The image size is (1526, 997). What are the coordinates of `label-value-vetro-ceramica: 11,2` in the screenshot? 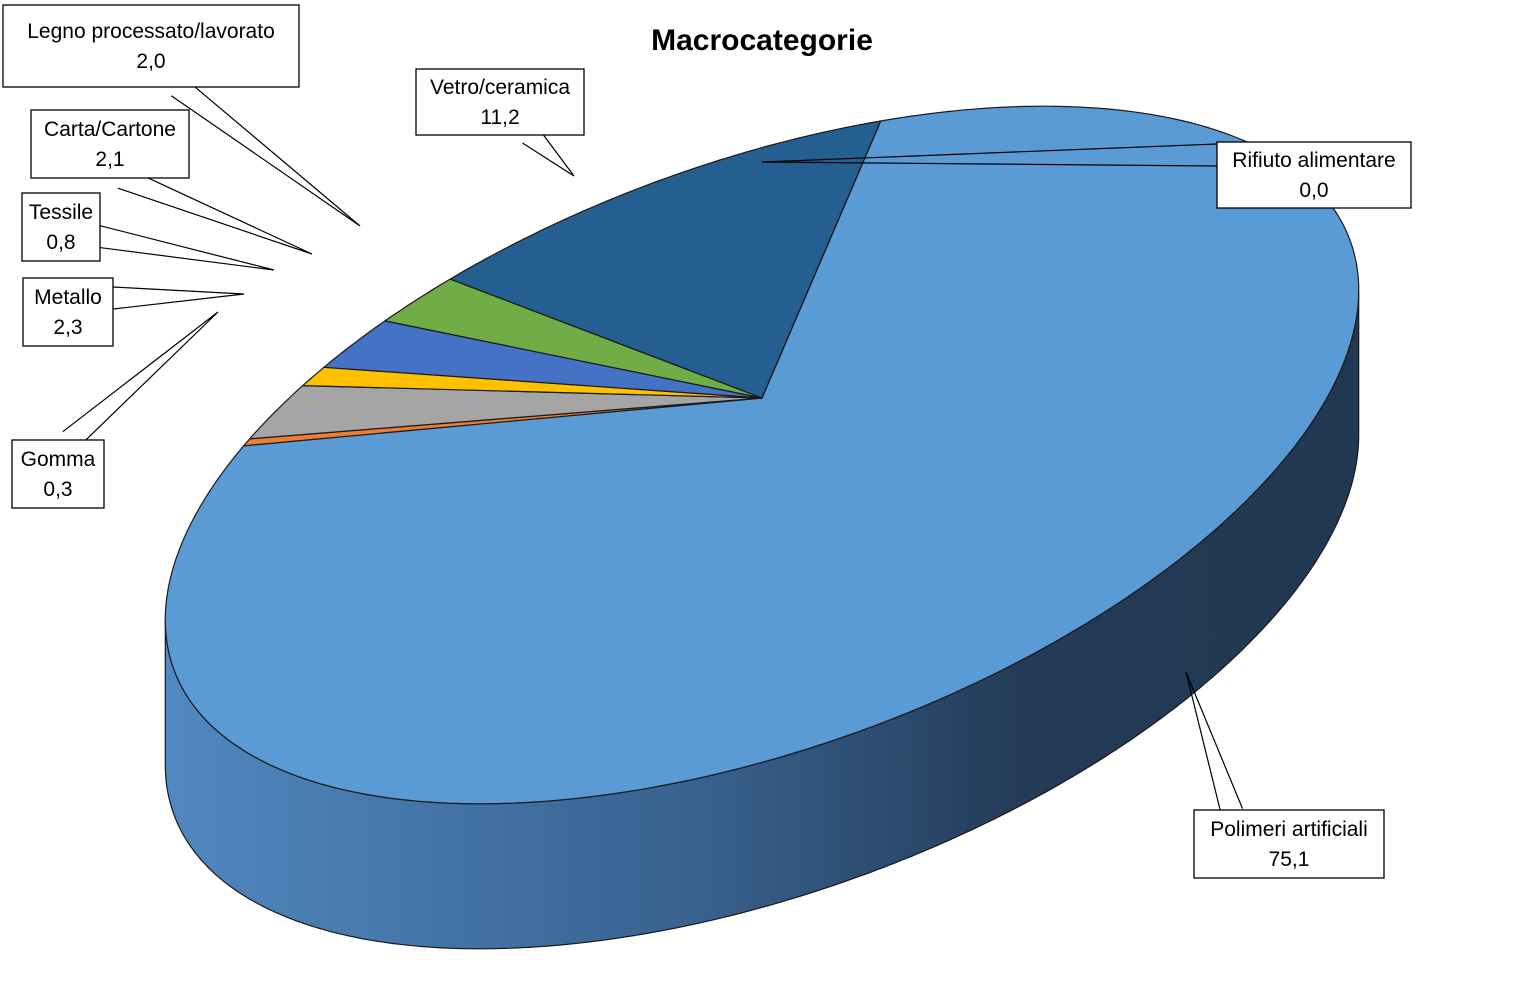 It's located at (499, 117).